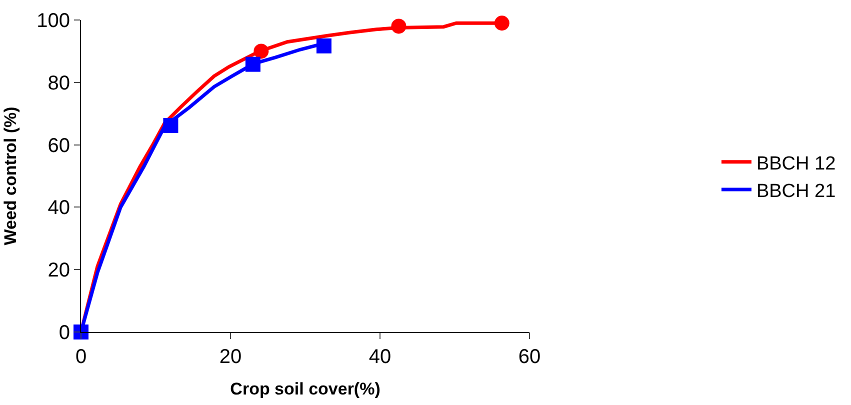 The height and width of the screenshot is (405, 851). What do you see at coordinates (230, 357) in the screenshot?
I see `x-tick-label: 20` at bounding box center [230, 357].